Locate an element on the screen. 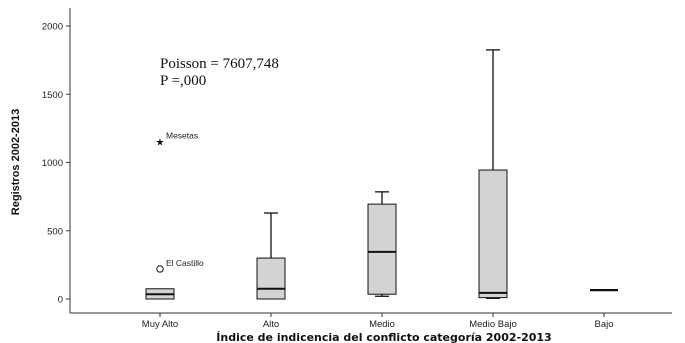 The width and height of the screenshot is (685, 343). box-medio is located at coordinates (382, 244).